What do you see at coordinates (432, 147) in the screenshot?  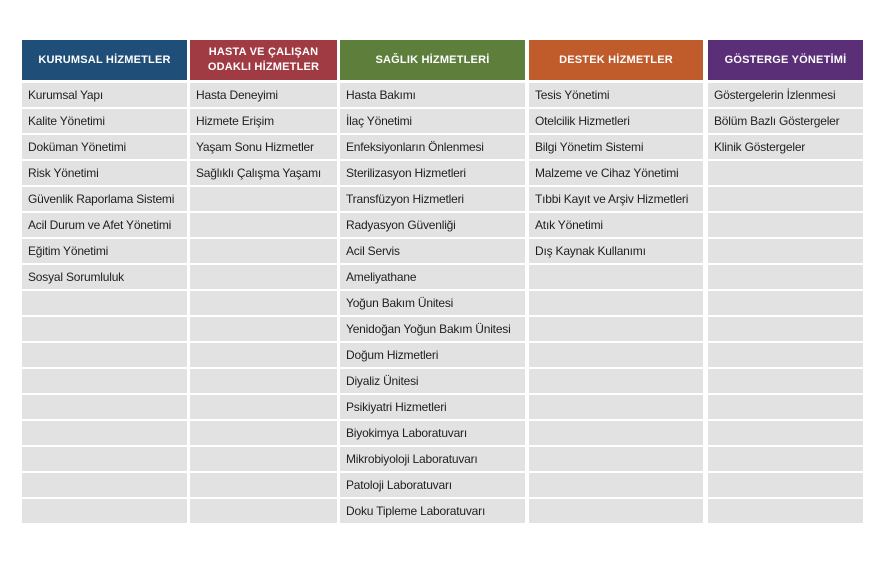 I see `table-cell: Enfeksiyonların Önlenmesi` at bounding box center [432, 147].